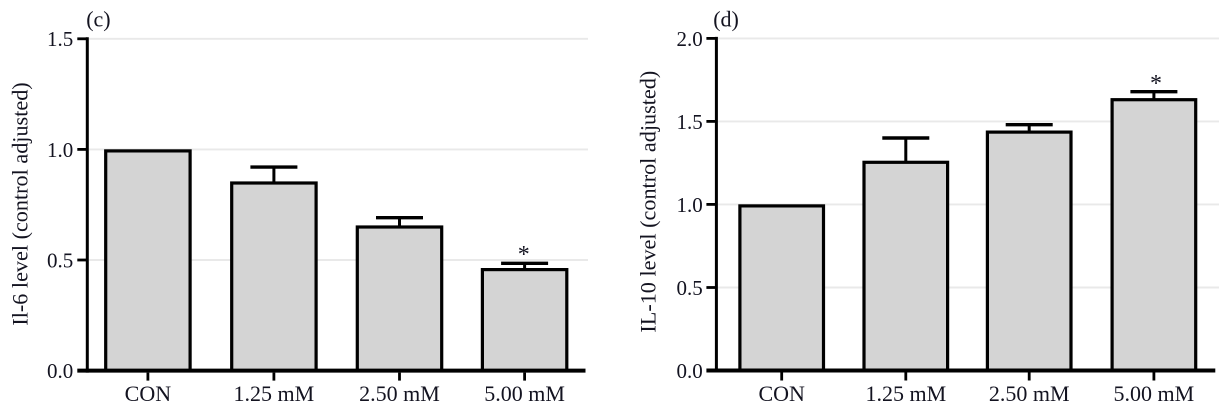  I want to click on svg-text: (d), so click(726, 18).